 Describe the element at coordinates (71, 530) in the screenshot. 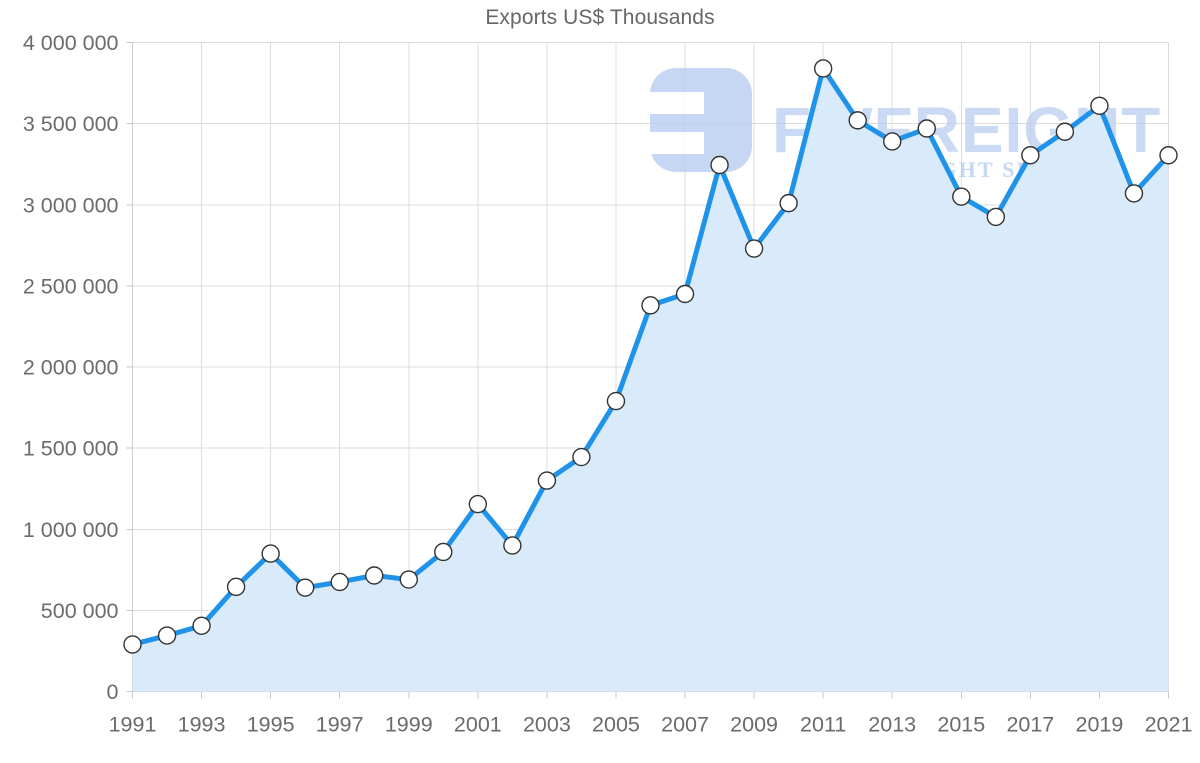

I see `y-axis-tick-label: 1 000 000` at that location.